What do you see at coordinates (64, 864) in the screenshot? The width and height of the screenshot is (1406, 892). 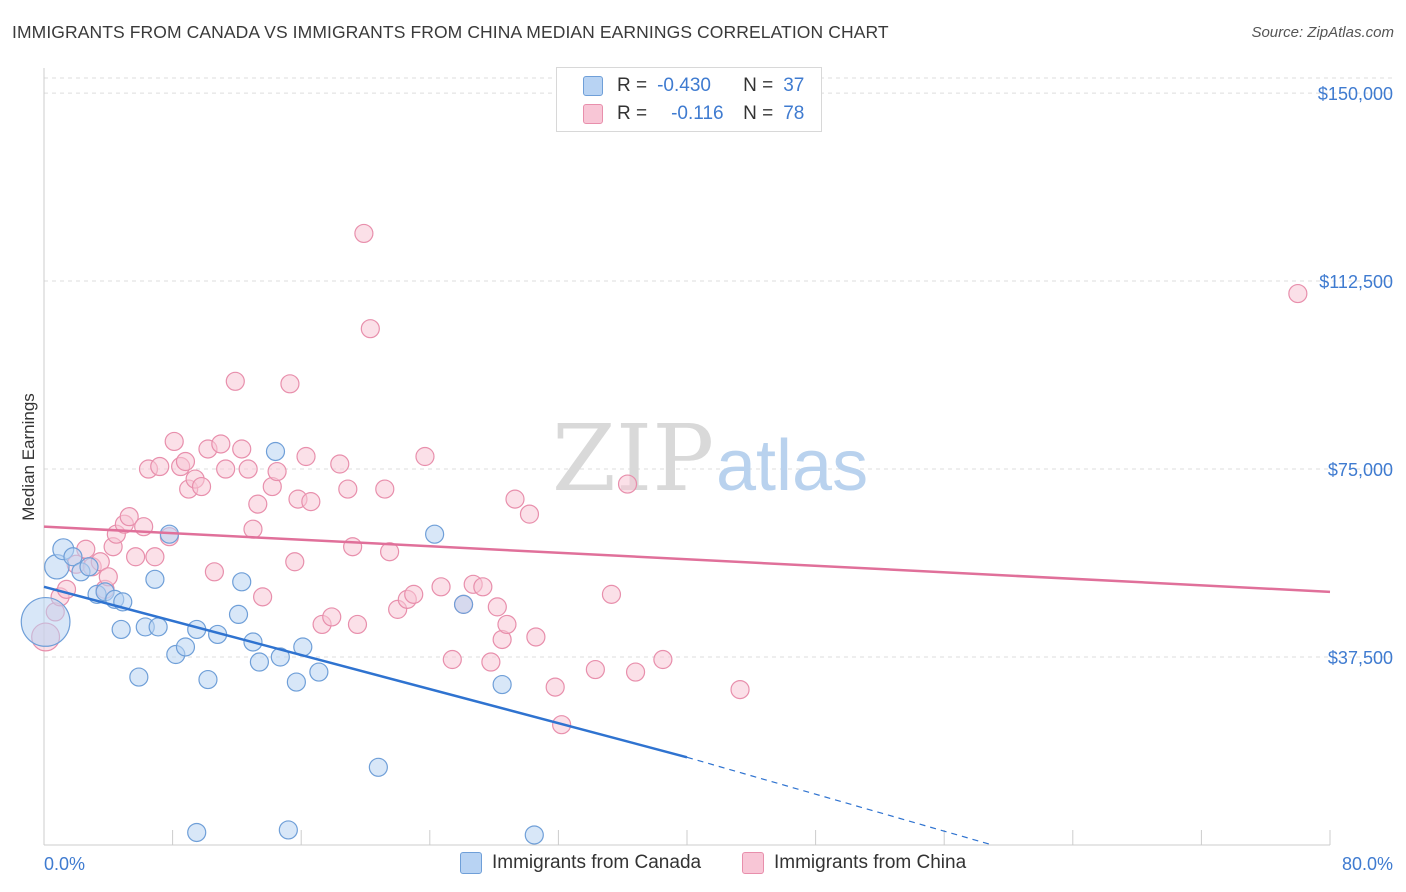 I see `x-tick-label-min: 0.0%` at bounding box center [64, 864].